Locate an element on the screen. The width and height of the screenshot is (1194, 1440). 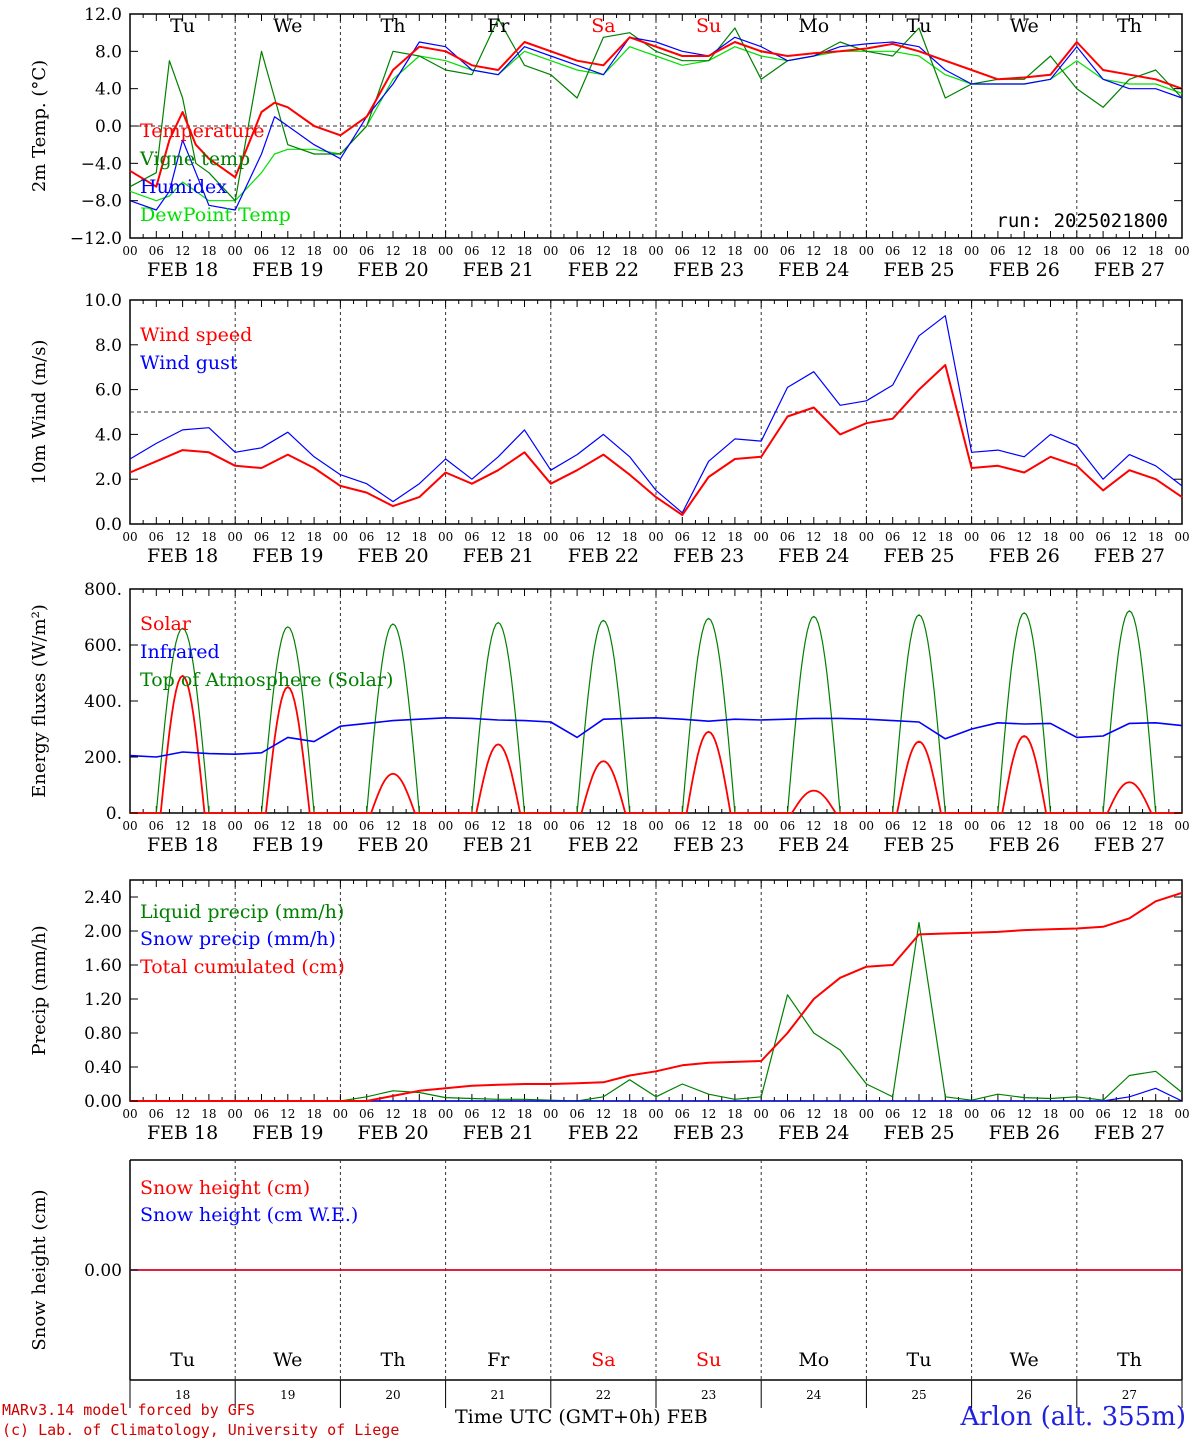
y-tick-label: −12.0 is located at coordinates (96, 239).